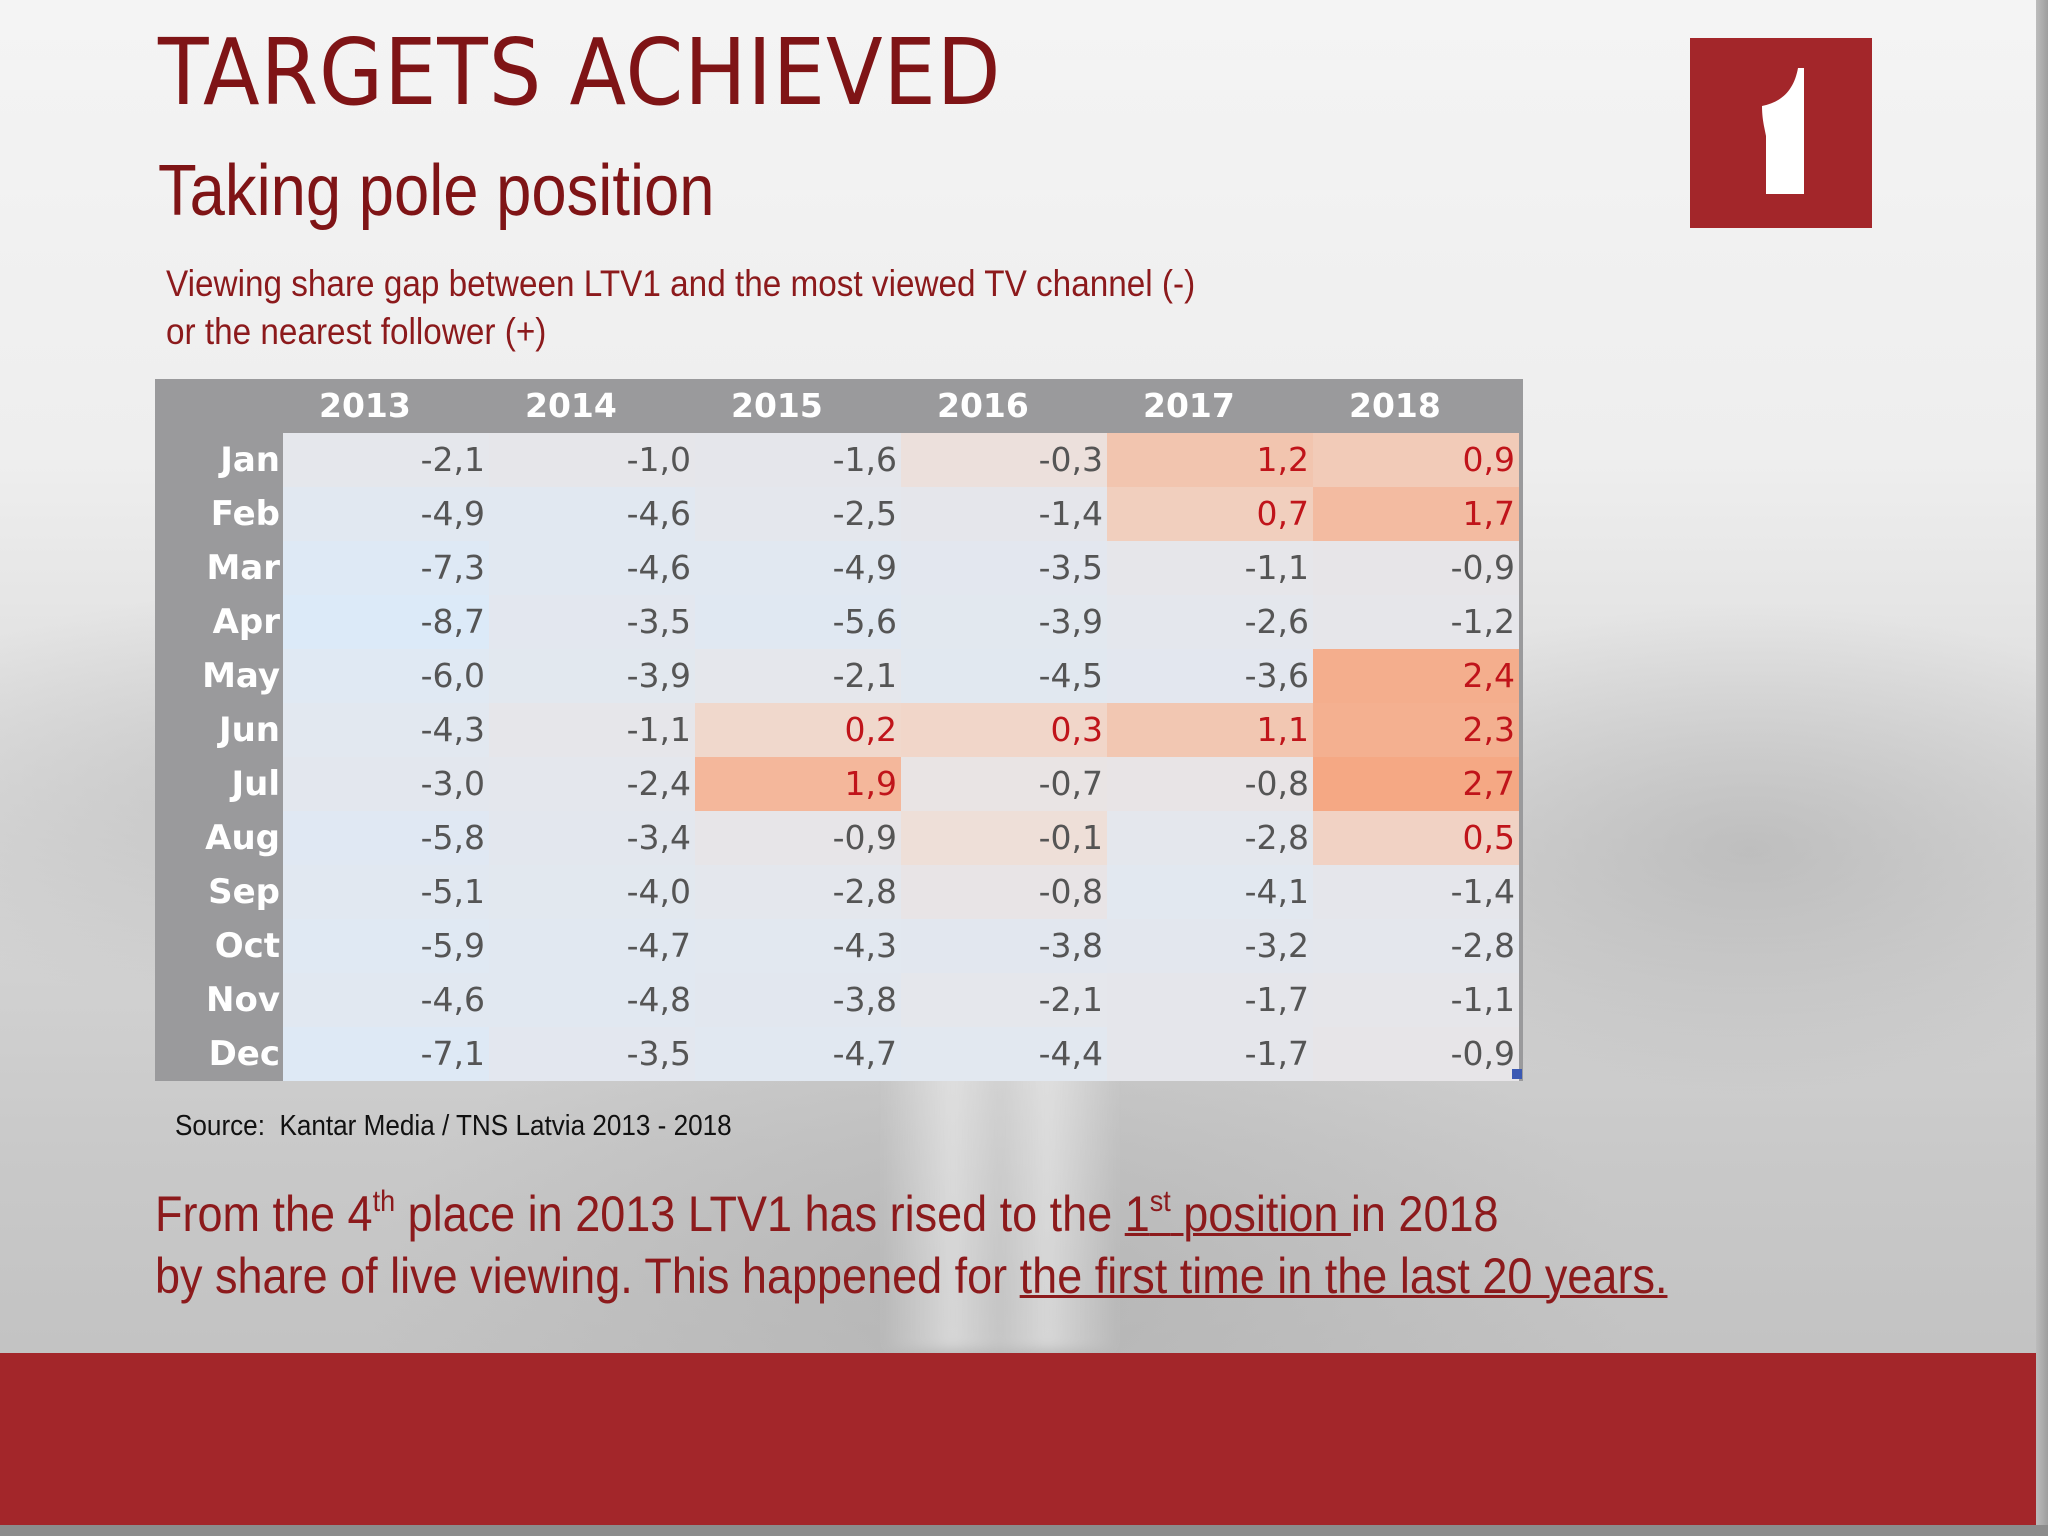  I want to click on column-header-2015: 2015, so click(777, 405).